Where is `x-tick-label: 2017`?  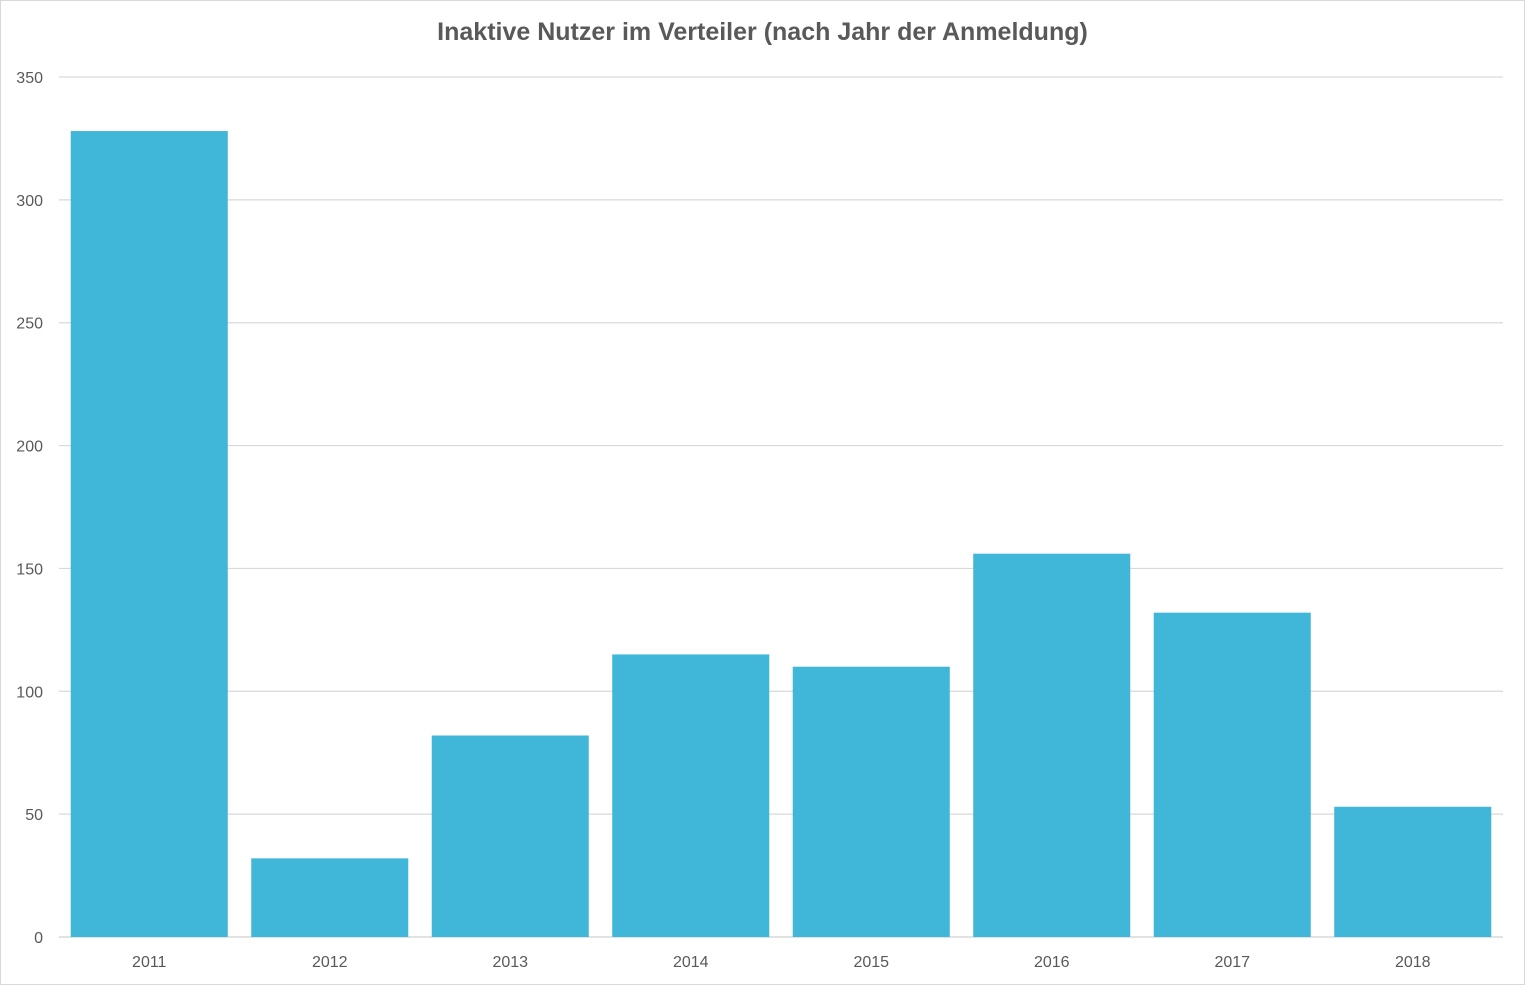
x-tick-label: 2017 is located at coordinates (1232, 962).